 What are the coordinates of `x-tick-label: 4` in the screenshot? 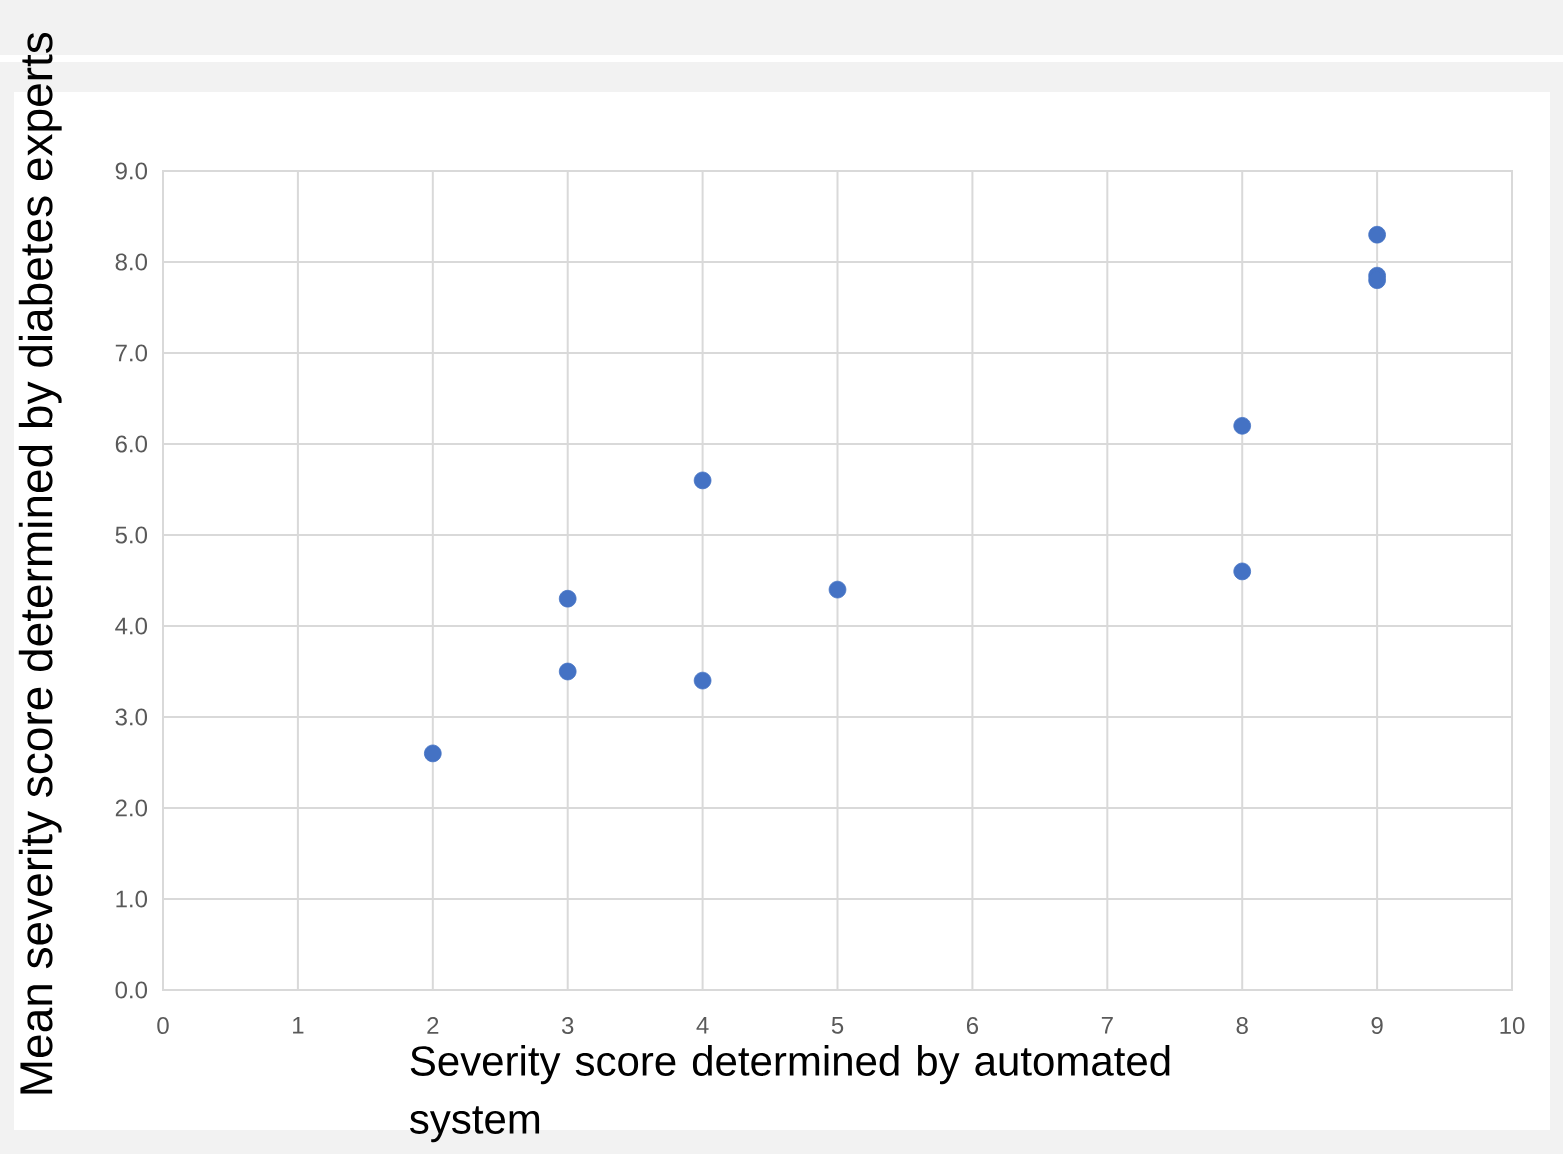 It's located at (702, 1025).